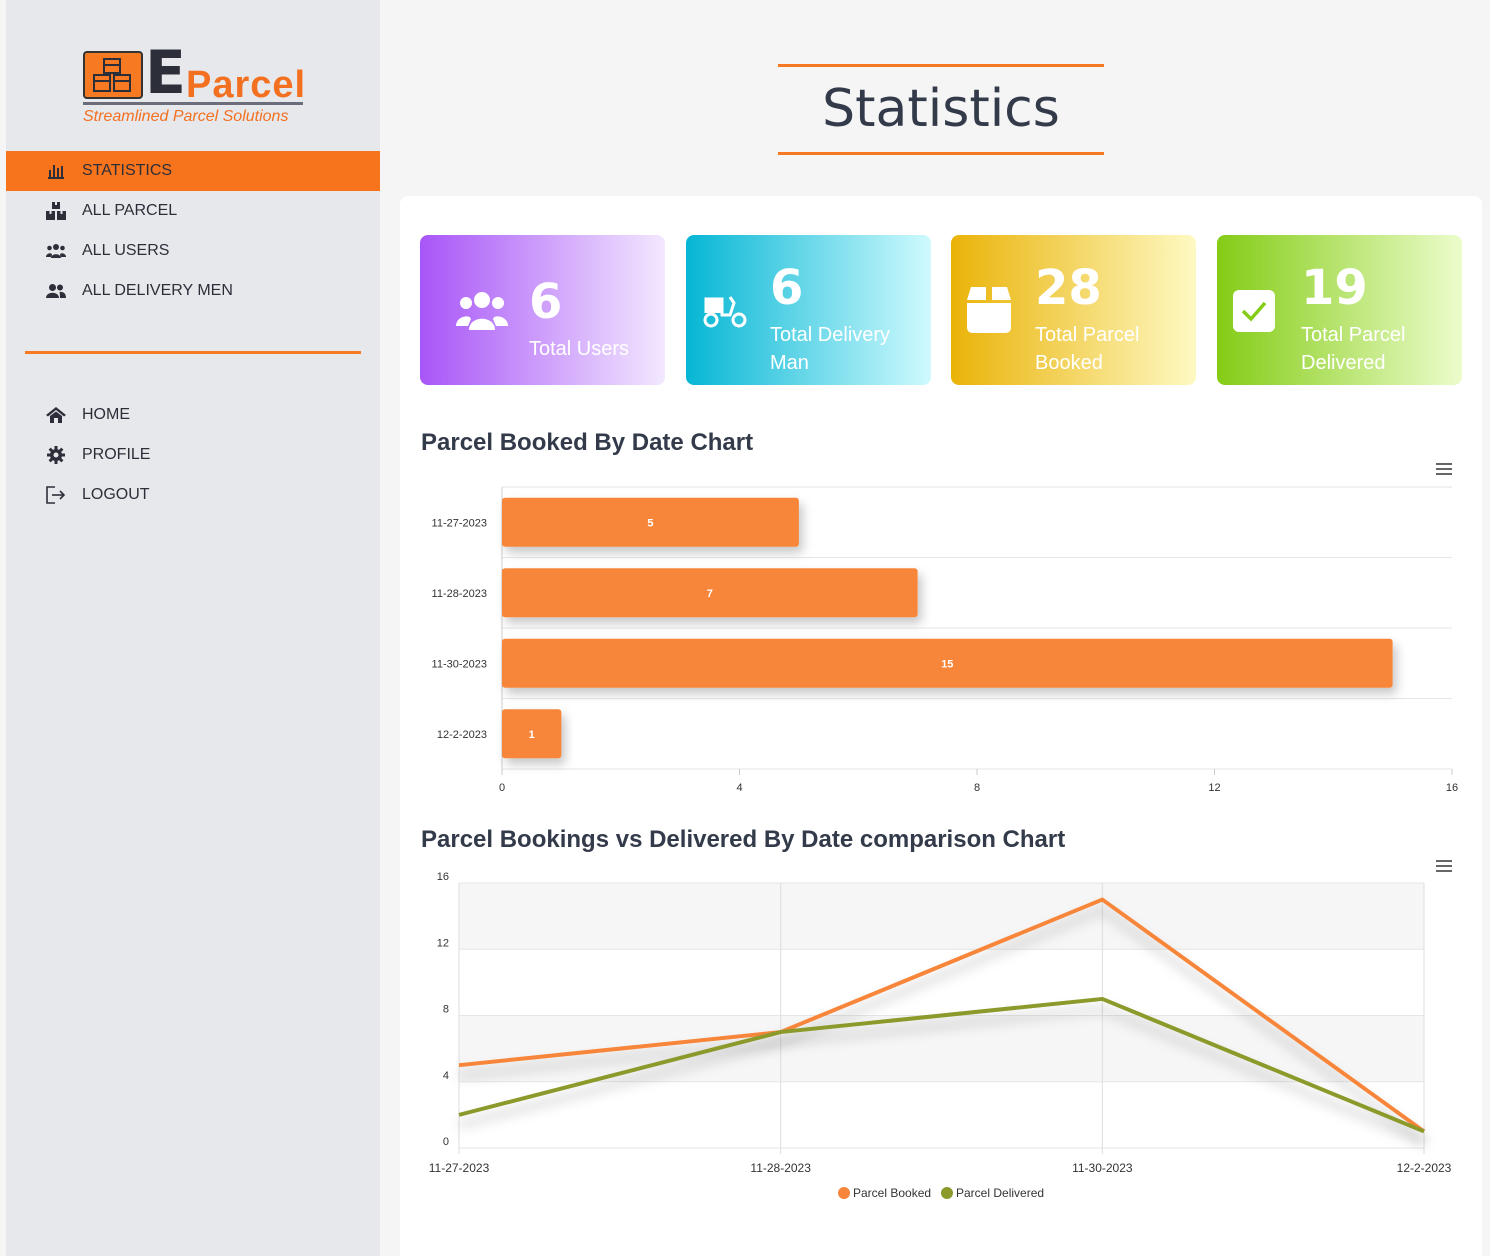 The width and height of the screenshot is (1490, 1256). I want to click on brand-logo: E Parcel Streamlined Parcel Solutions, so click(198, 86).